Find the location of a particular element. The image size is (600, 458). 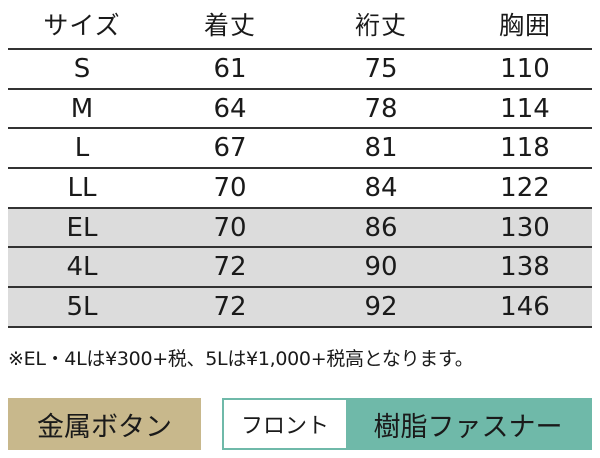

cell-chest: 110 is located at coordinates (525, 68).